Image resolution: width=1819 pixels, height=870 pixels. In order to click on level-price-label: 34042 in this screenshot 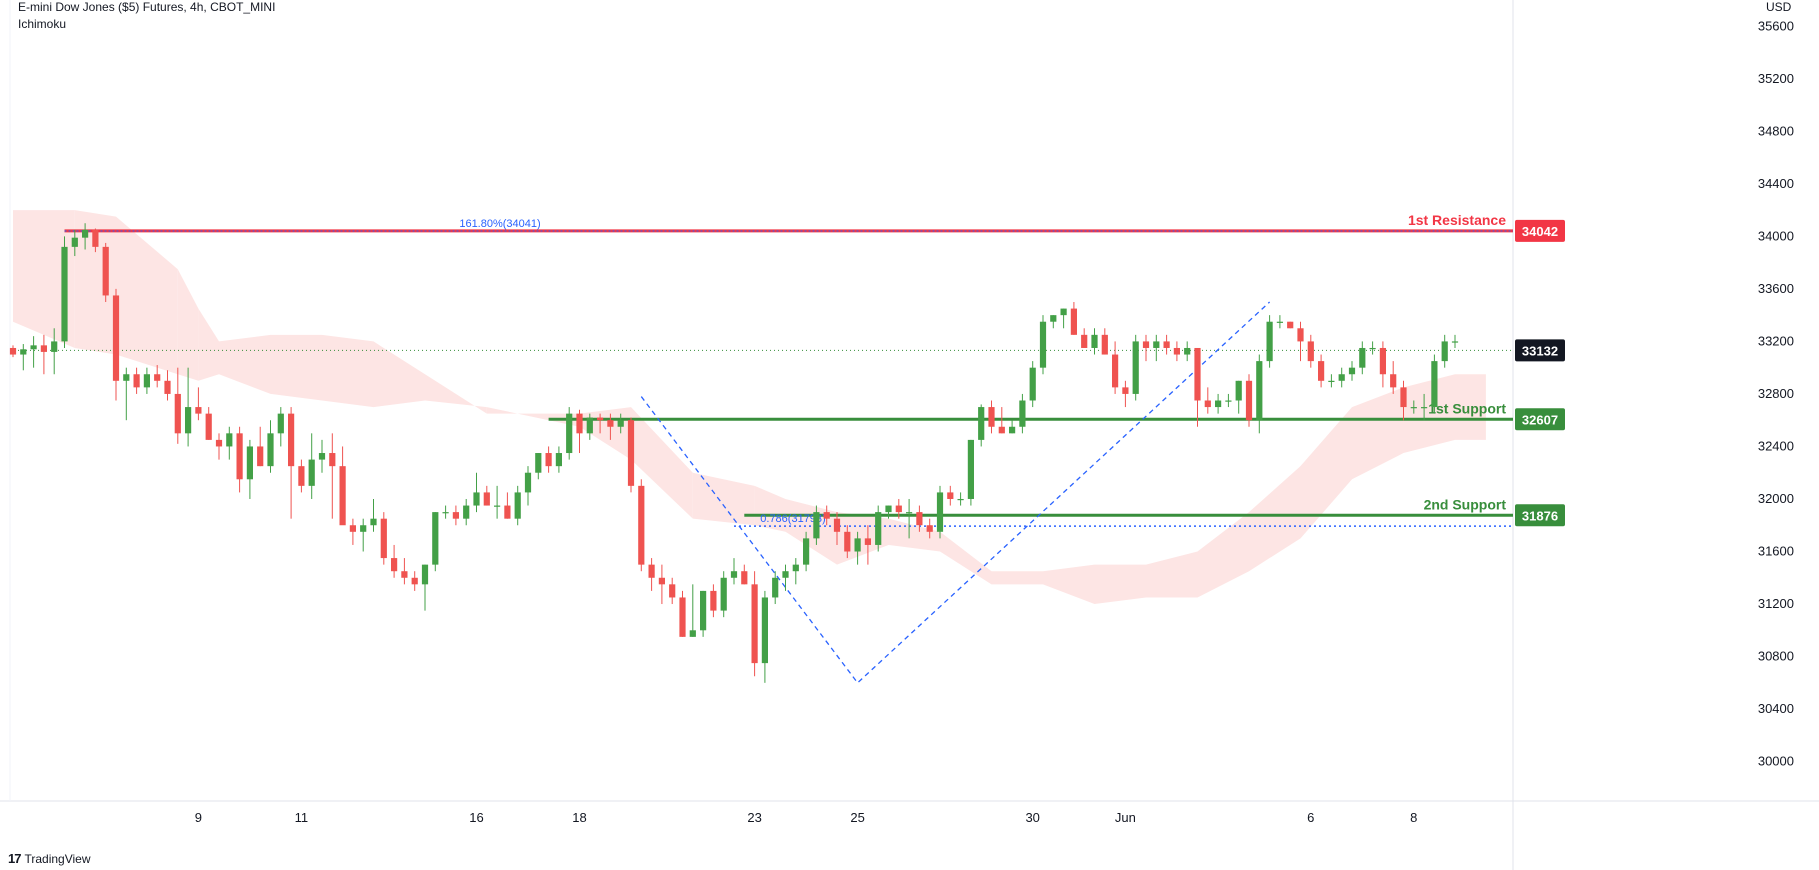, I will do `click(1540, 231)`.